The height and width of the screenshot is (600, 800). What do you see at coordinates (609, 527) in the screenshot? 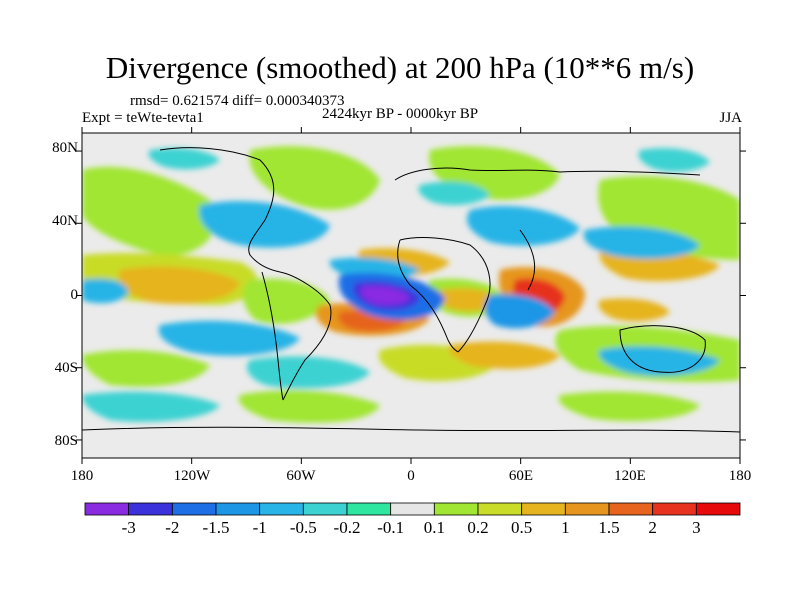
I see `colorbar-label: 1.5` at bounding box center [609, 527].